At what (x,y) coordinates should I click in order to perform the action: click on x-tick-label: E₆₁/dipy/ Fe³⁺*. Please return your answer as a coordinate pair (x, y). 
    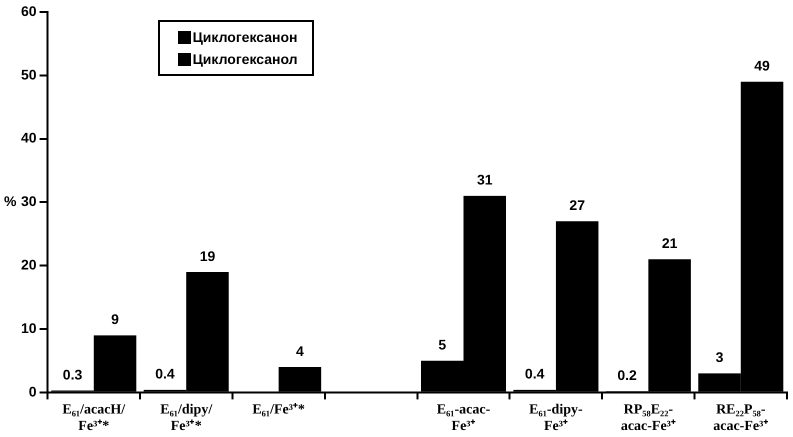
    Looking at the image, I should click on (187, 418).